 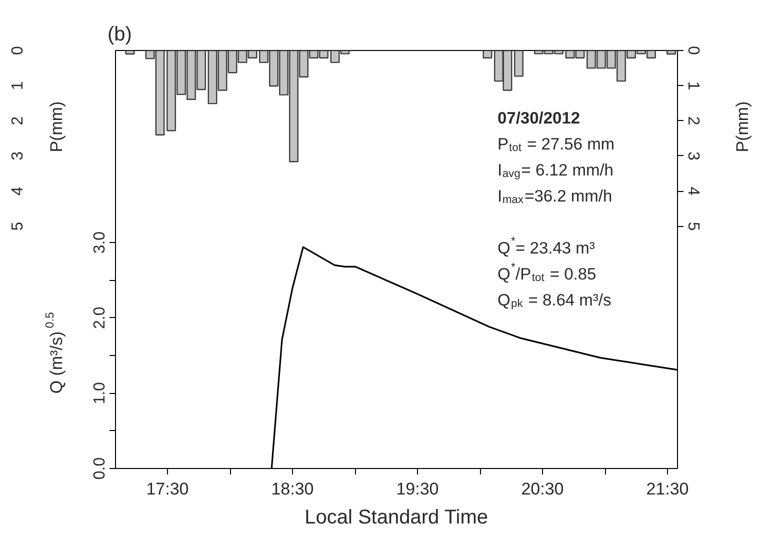 What do you see at coordinates (18, 191) in the screenshot?
I see `y3-tick-label: 4` at bounding box center [18, 191].